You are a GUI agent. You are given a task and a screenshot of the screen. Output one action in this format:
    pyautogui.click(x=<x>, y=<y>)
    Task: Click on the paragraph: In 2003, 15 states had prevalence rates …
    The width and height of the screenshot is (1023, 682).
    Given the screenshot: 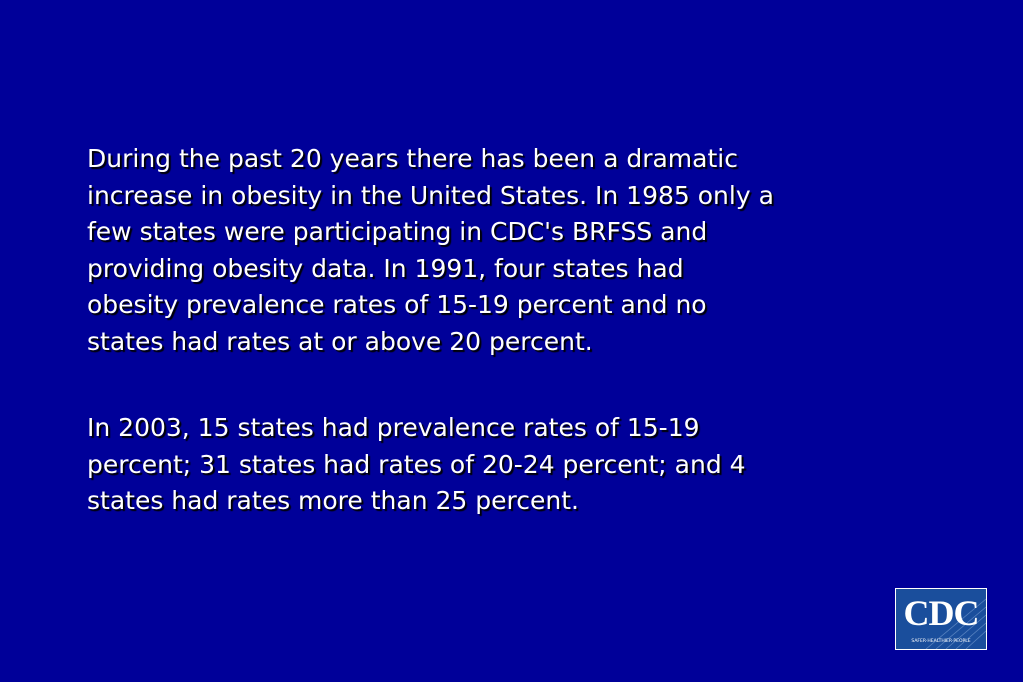 What is the action you would take?
    pyautogui.click(x=416, y=465)
    